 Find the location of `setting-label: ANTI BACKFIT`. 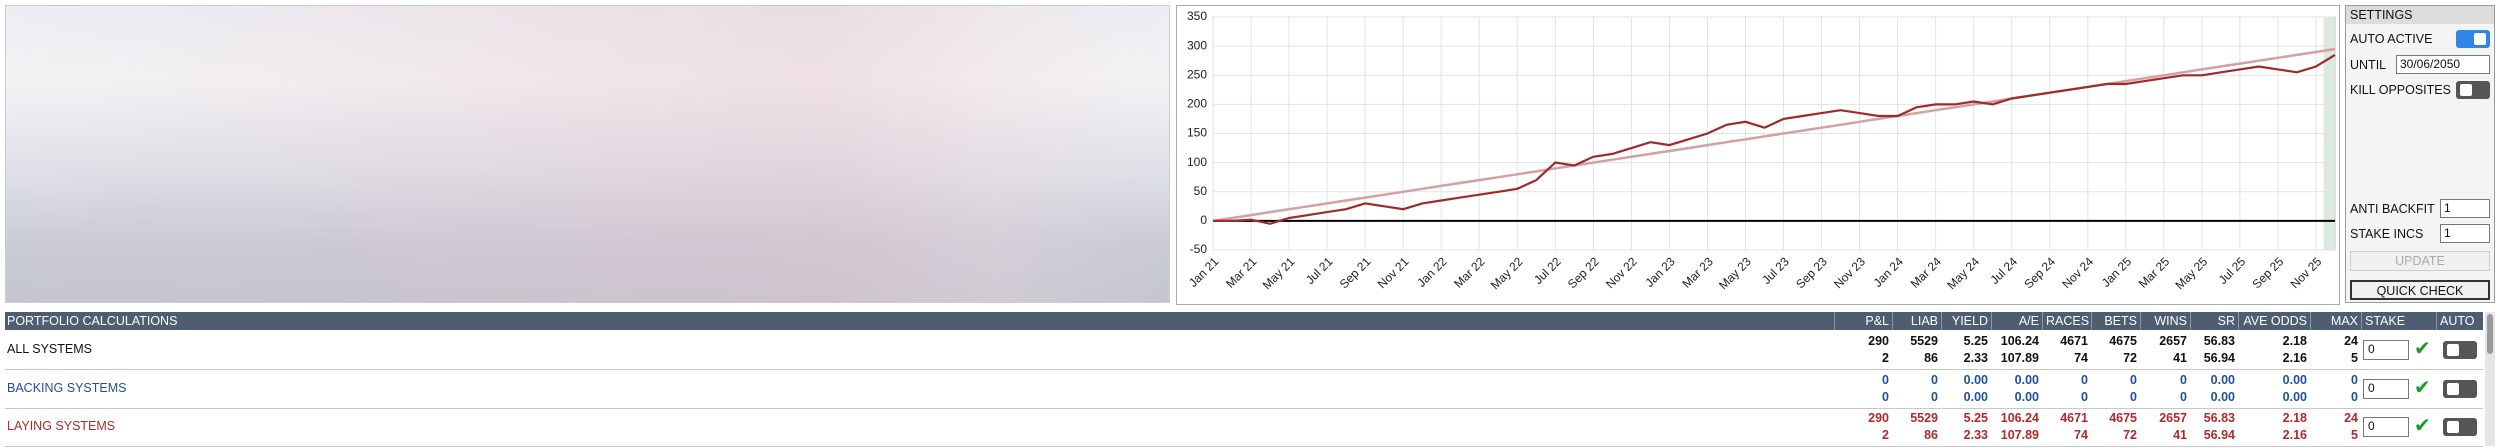

setting-label: ANTI BACKFIT is located at coordinates (2392, 209).